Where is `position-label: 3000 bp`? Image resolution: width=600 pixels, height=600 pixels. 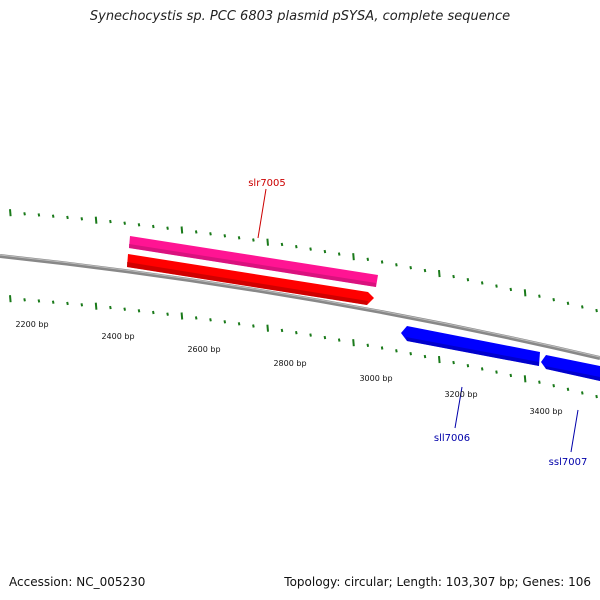
position-label: 3000 bp is located at coordinates (375, 378).